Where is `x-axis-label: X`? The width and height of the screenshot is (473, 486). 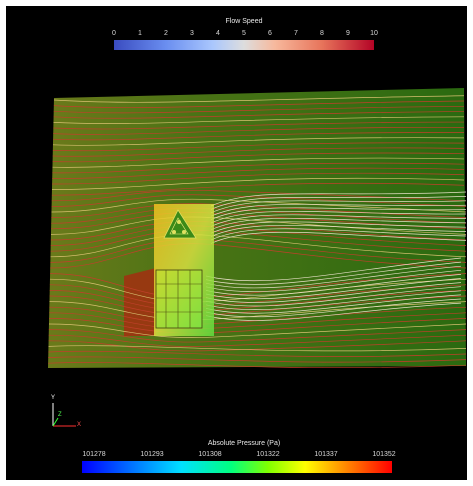
x-axis-label: X is located at coordinates (79, 425).